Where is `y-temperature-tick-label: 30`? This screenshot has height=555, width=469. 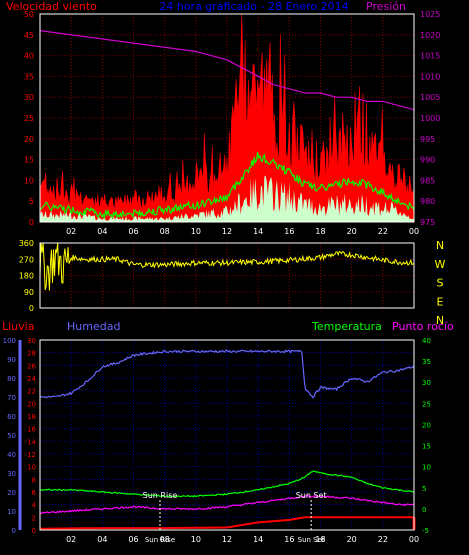 y-temperature-tick-label: 30 is located at coordinates (426, 383).